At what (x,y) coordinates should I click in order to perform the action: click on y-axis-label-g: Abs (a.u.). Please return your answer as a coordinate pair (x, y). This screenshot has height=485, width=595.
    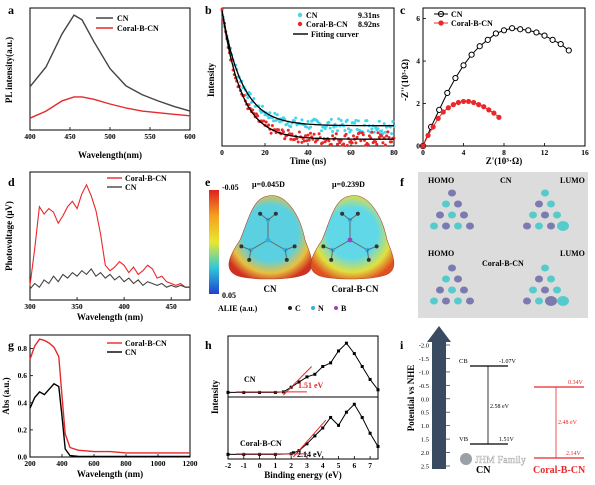
    Looking at the image, I should click on (6, 395).